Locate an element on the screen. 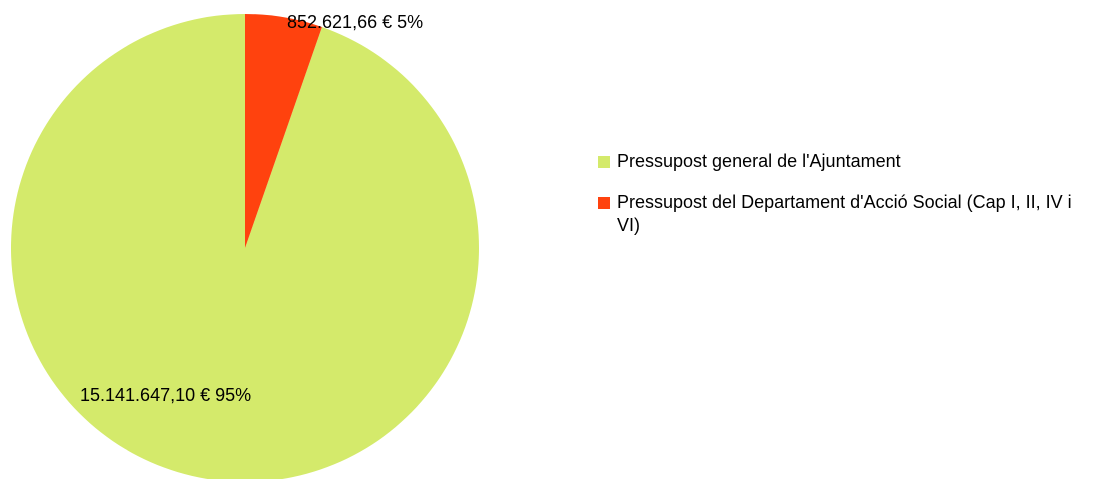  pie-slice is located at coordinates (283, 131).